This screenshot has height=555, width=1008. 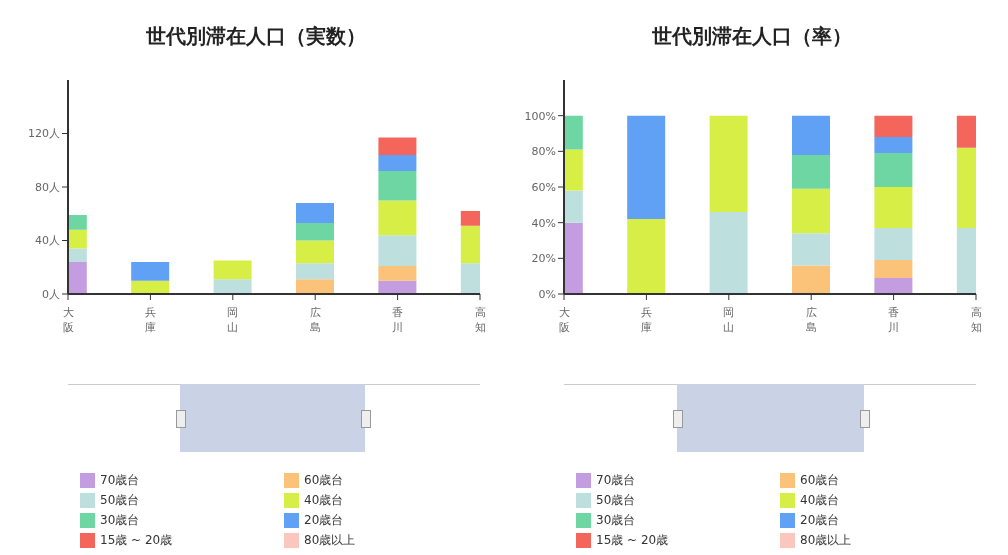 What do you see at coordinates (543, 223) in the screenshot?
I see `y-tick-label: 40%` at bounding box center [543, 223].